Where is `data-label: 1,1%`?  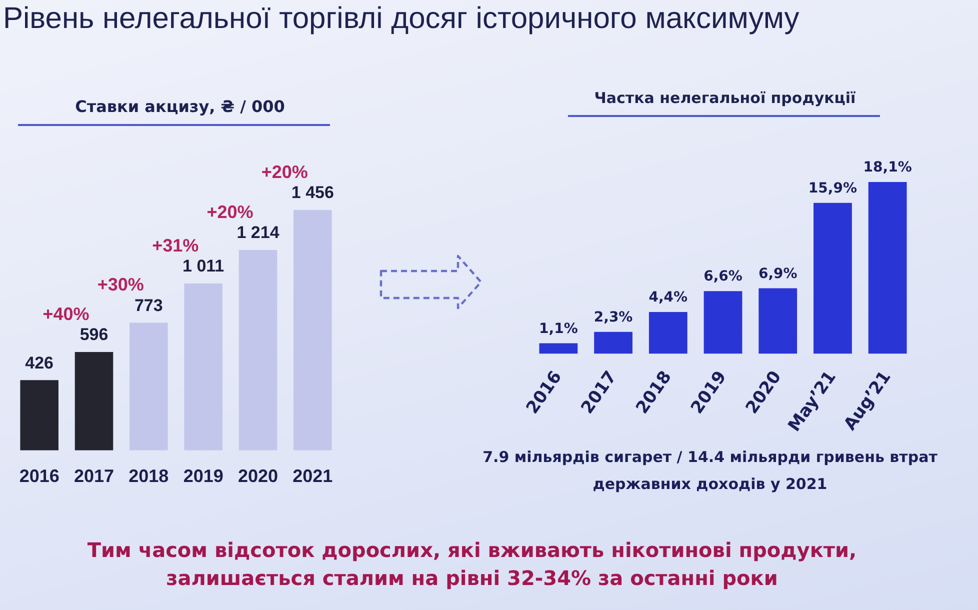
data-label: 1,1% is located at coordinates (558, 328).